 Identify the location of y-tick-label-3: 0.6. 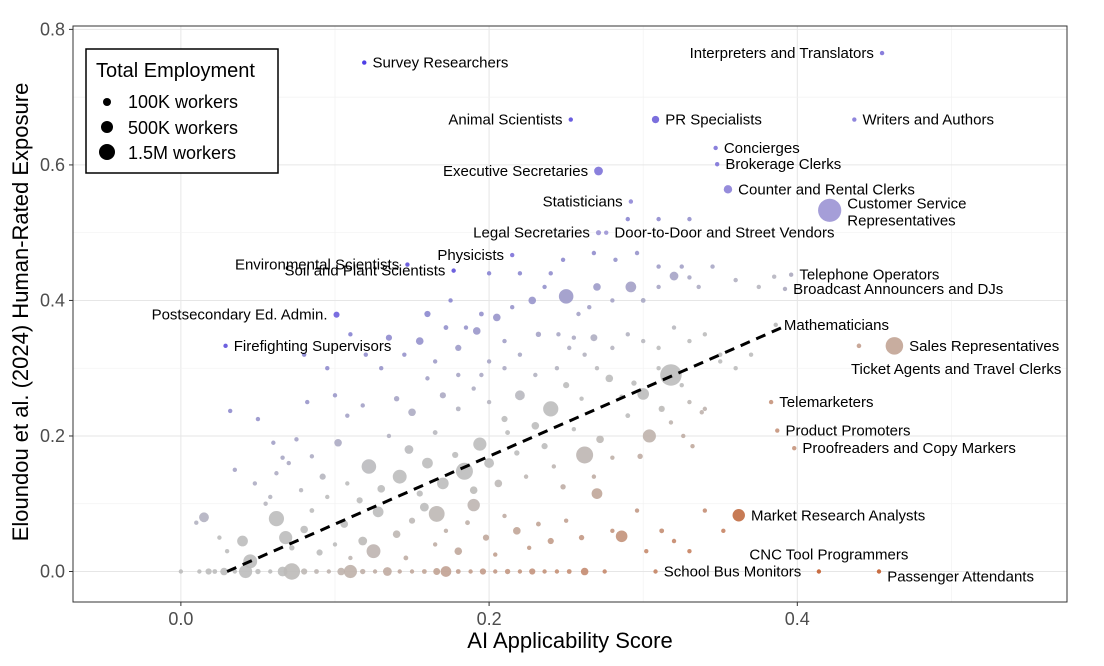
(52, 165).